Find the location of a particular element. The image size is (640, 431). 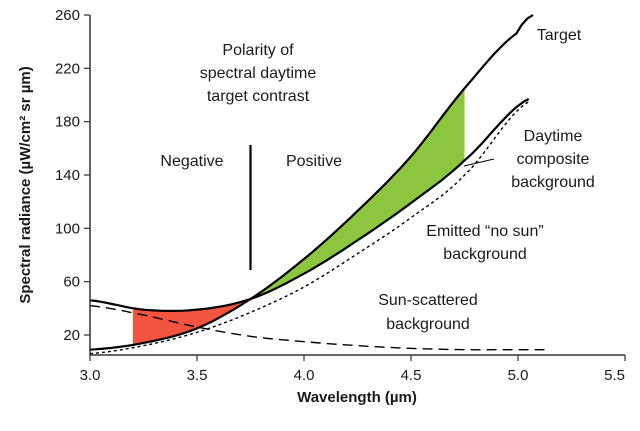

y-axis-ticks: 20 60 100 140 180 220 260 is located at coordinates (72, 175).